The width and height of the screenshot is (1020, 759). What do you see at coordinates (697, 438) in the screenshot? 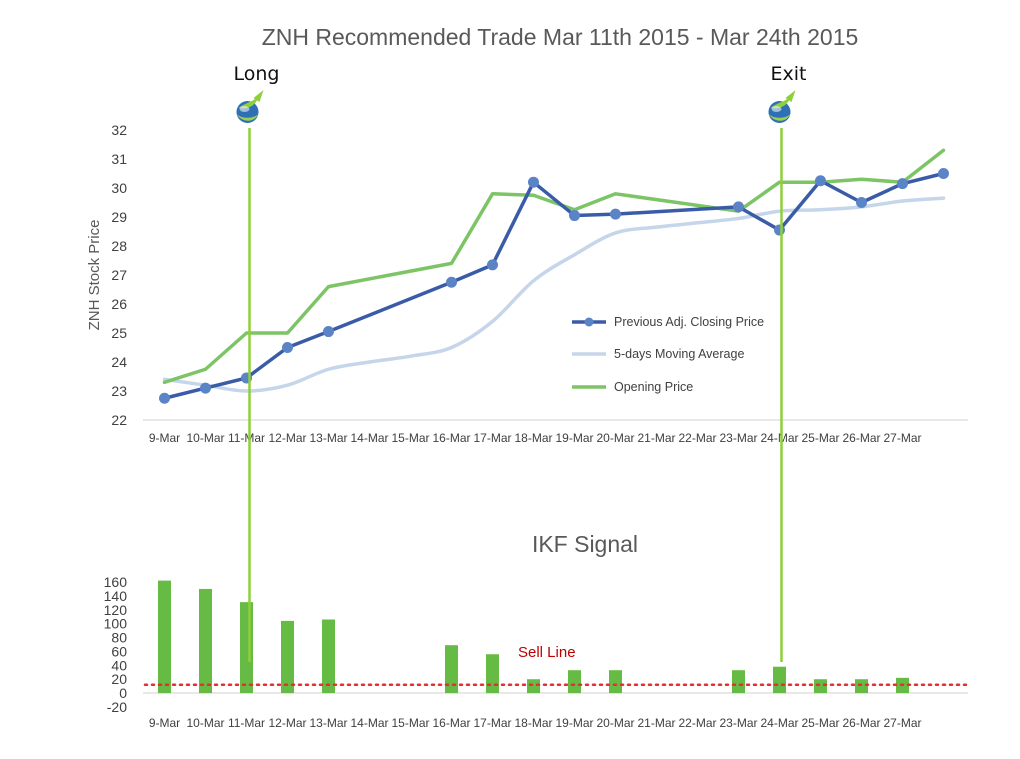
I see `price-x-tick-label: 22-Mar` at bounding box center [697, 438].